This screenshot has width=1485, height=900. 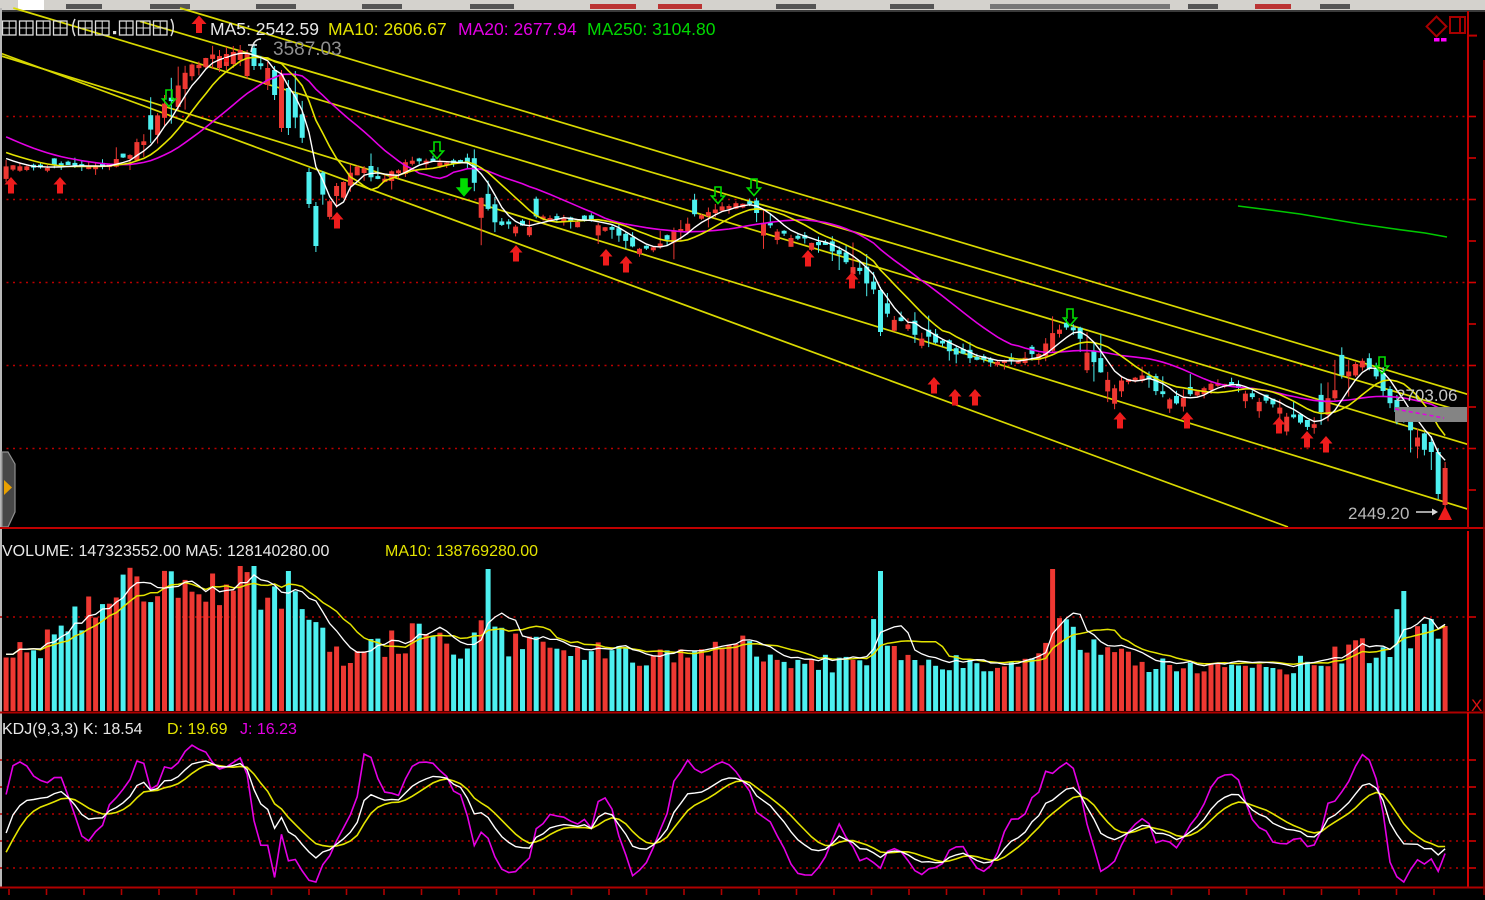 What do you see at coordinates (72, 729) in the screenshot?
I see `svg-text: KDJ(9,3,3) K: 18.54` at bounding box center [72, 729].